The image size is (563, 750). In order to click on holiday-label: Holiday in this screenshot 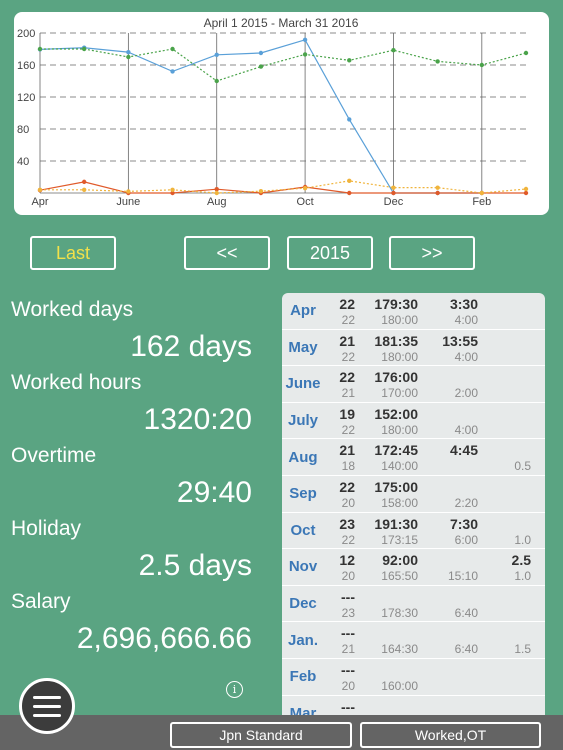, I will do `click(46, 528)`.